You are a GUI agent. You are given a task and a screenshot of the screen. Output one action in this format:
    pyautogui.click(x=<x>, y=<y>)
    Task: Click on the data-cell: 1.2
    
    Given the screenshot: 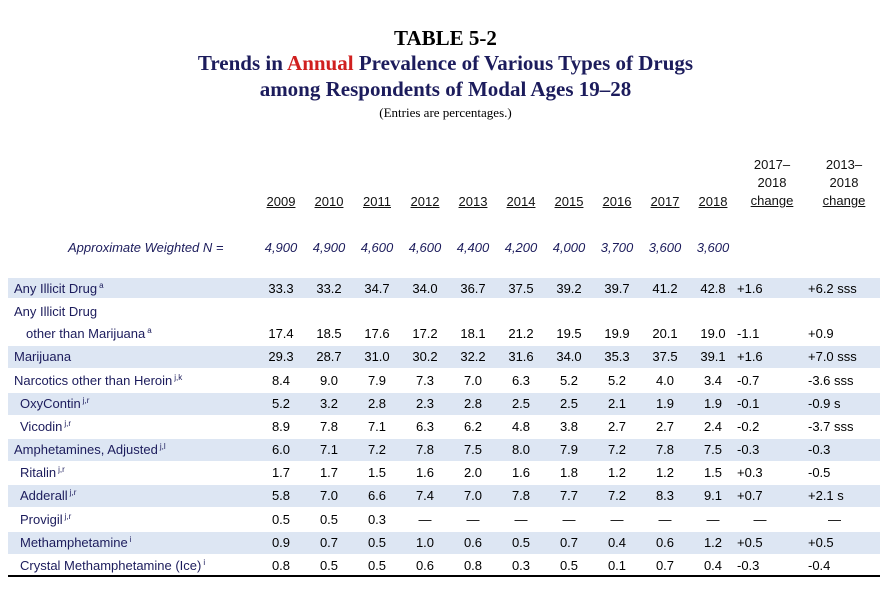 What is the action you would take?
    pyautogui.click(x=617, y=472)
    